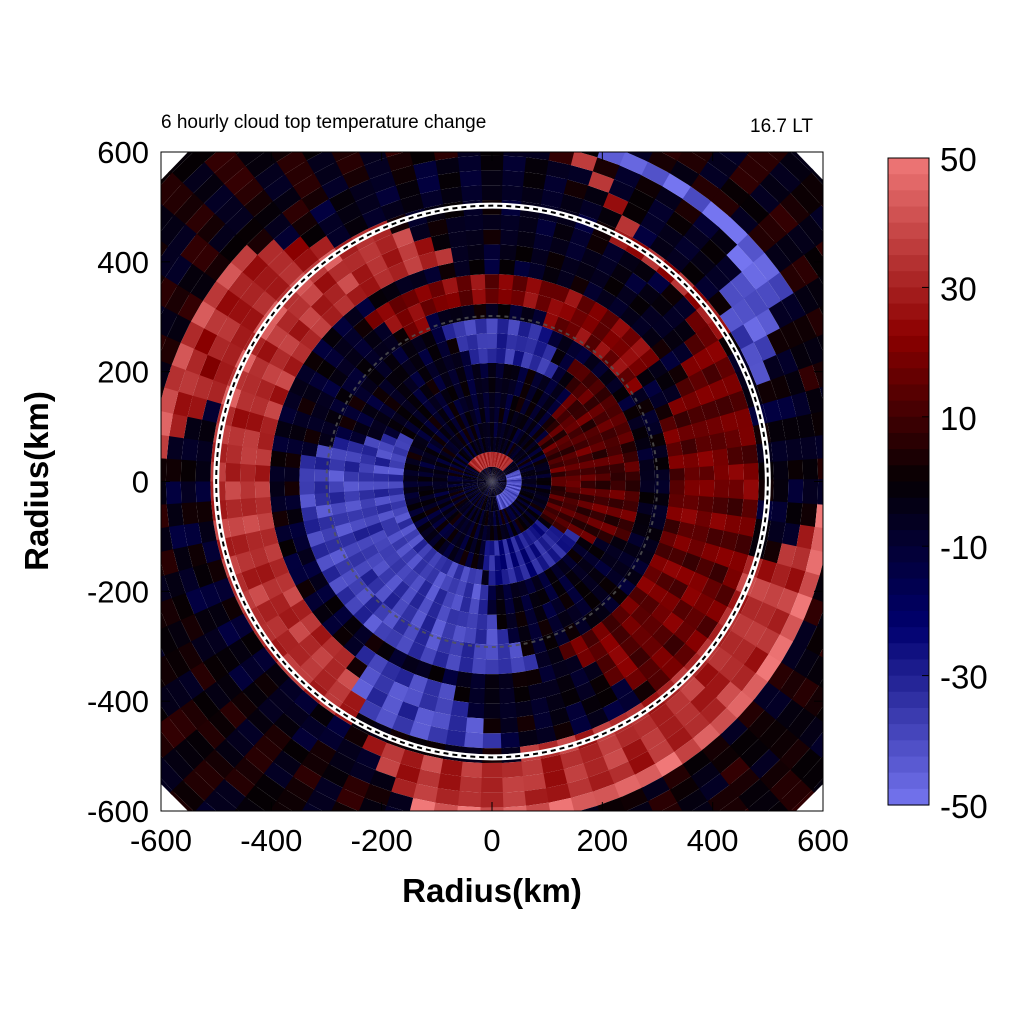 The image size is (1024, 1024). Describe the element at coordinates (324, 122) in the screenshot. I see `chart-title: 6 hourly cloud top temperature change` at that location.